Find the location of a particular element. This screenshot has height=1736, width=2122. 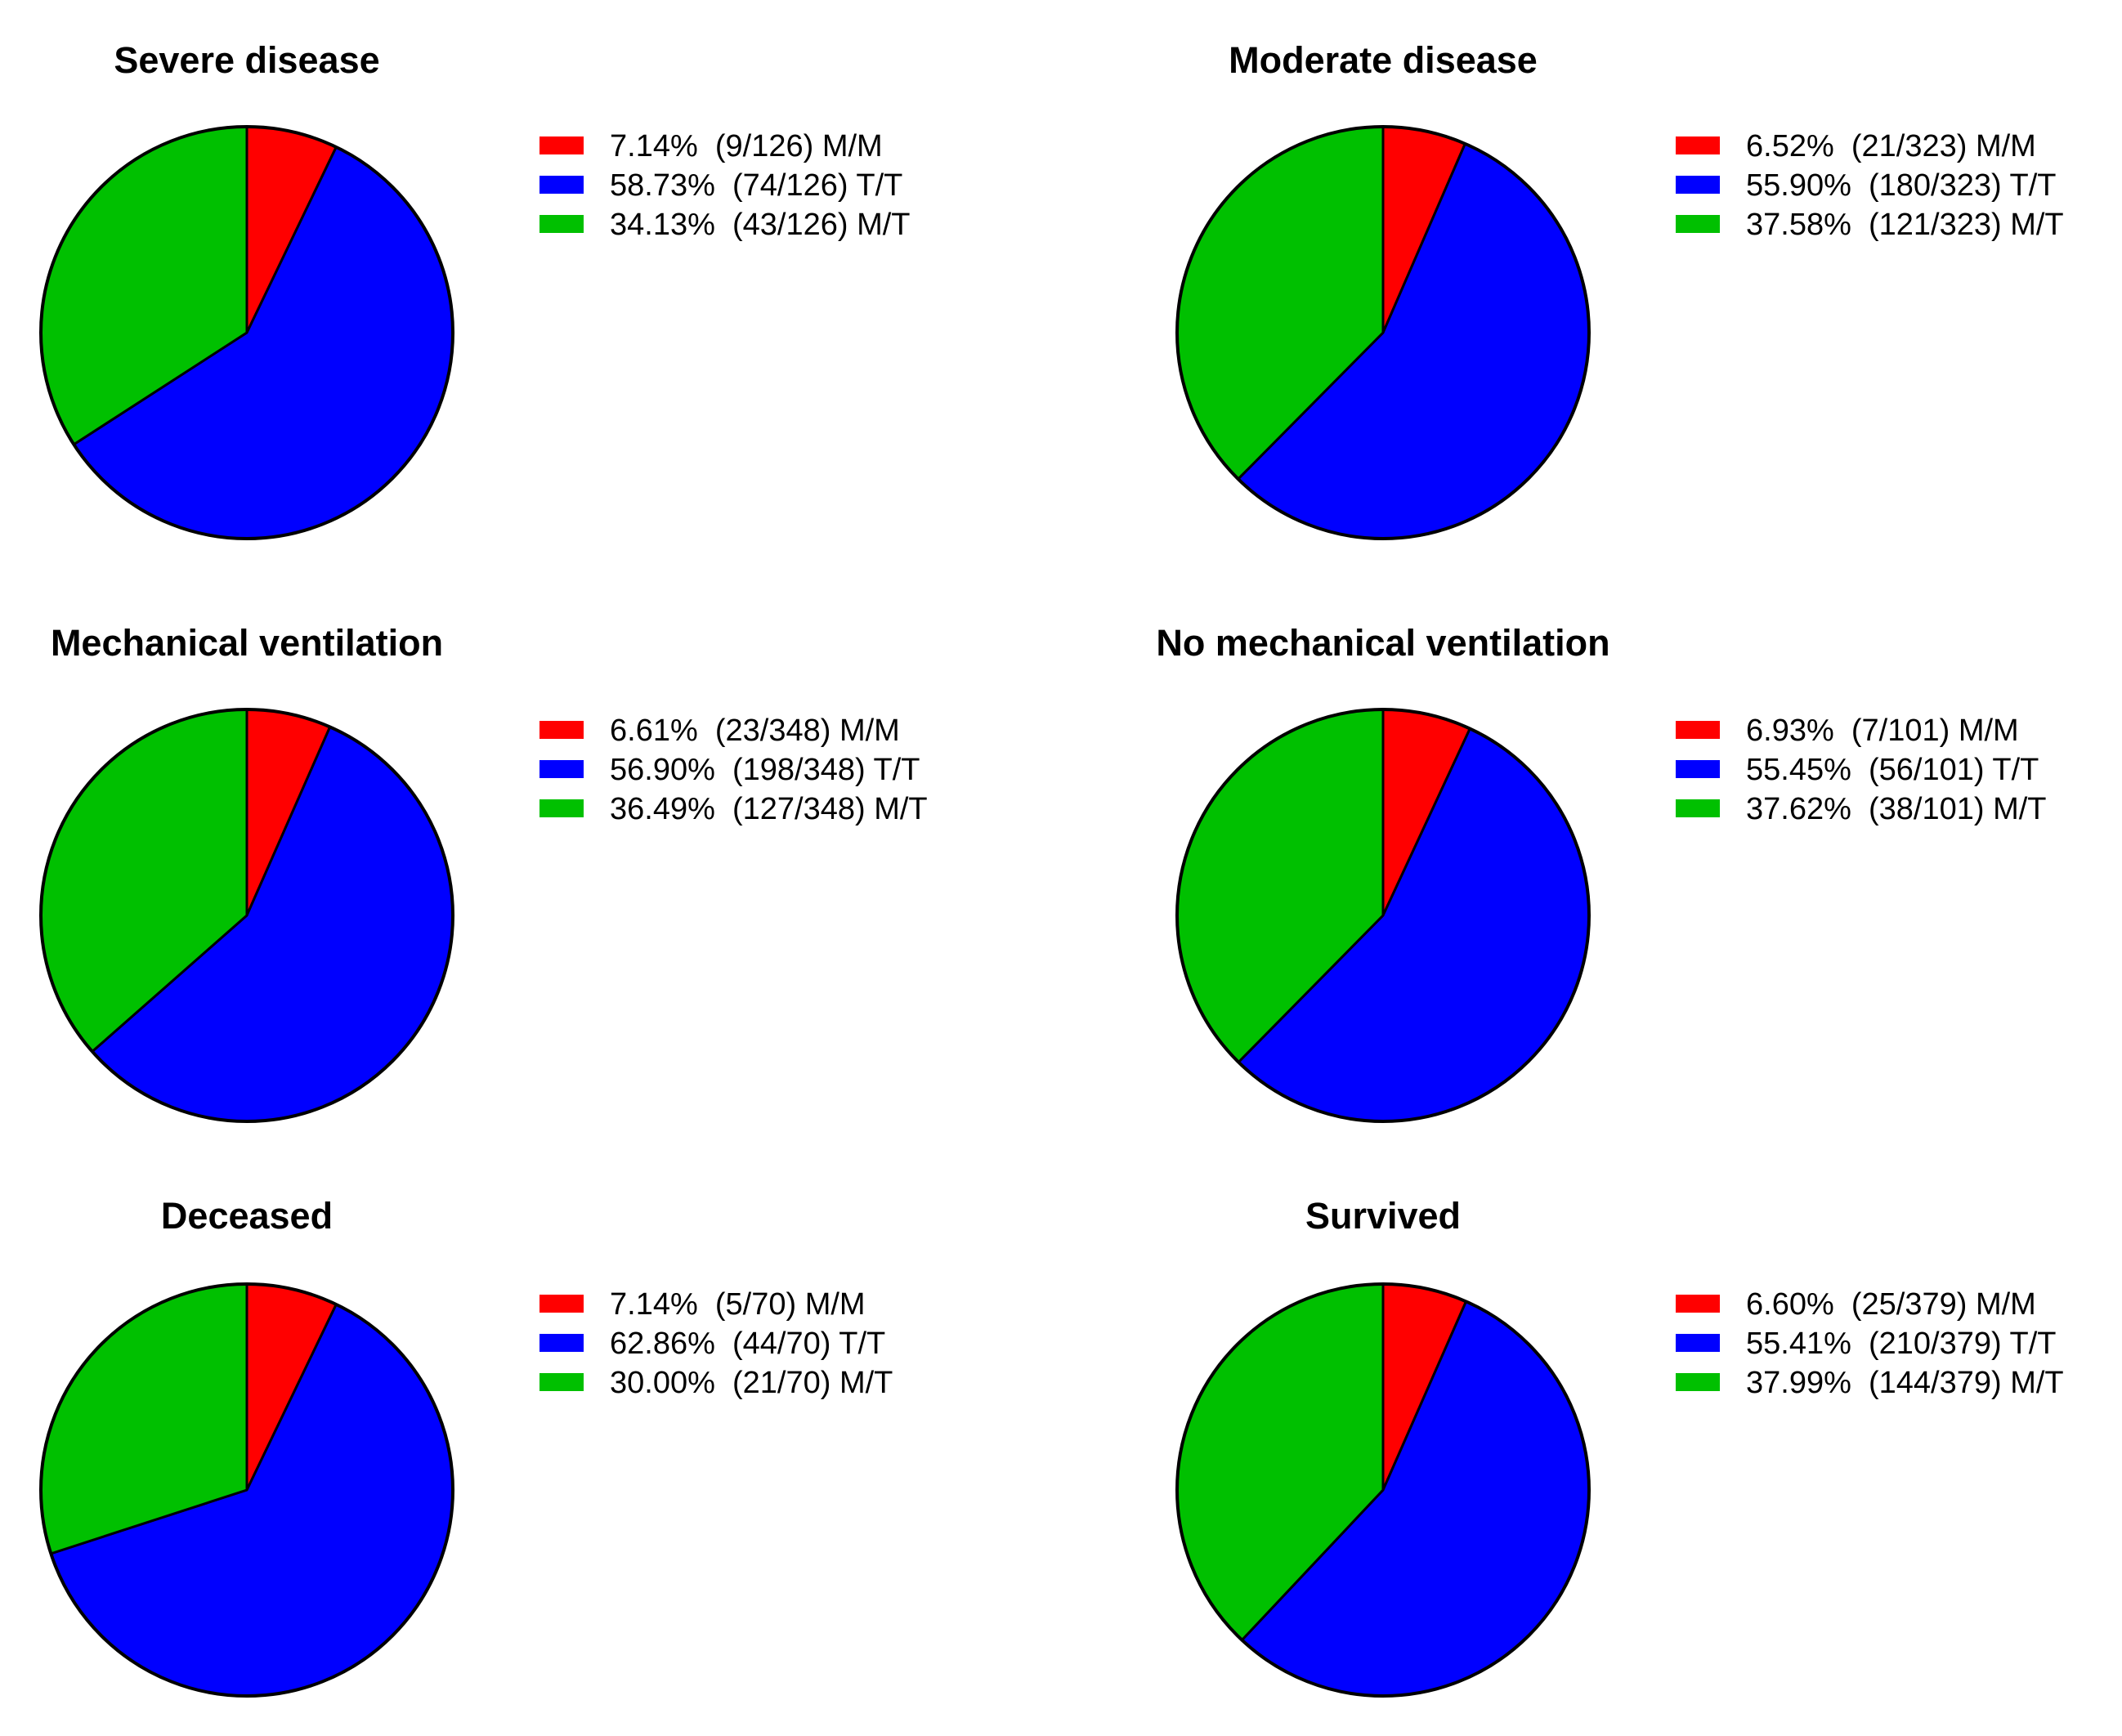

legend-label: 36.49% (127/348) M/T is located at coordinates (769, 809).